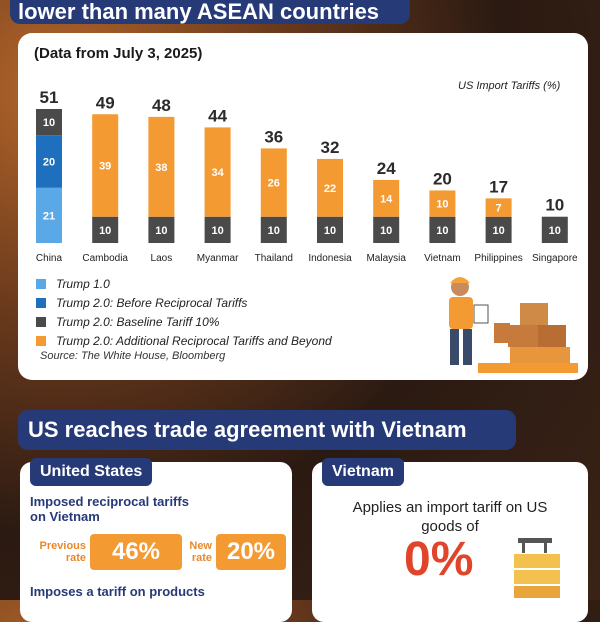 The width and height of the screenshot is (600, 622). What do you see at coordinates (136, 552) in the screenshot?
I see `previous-rate-value: 46%` at bounding box center [136, 552].